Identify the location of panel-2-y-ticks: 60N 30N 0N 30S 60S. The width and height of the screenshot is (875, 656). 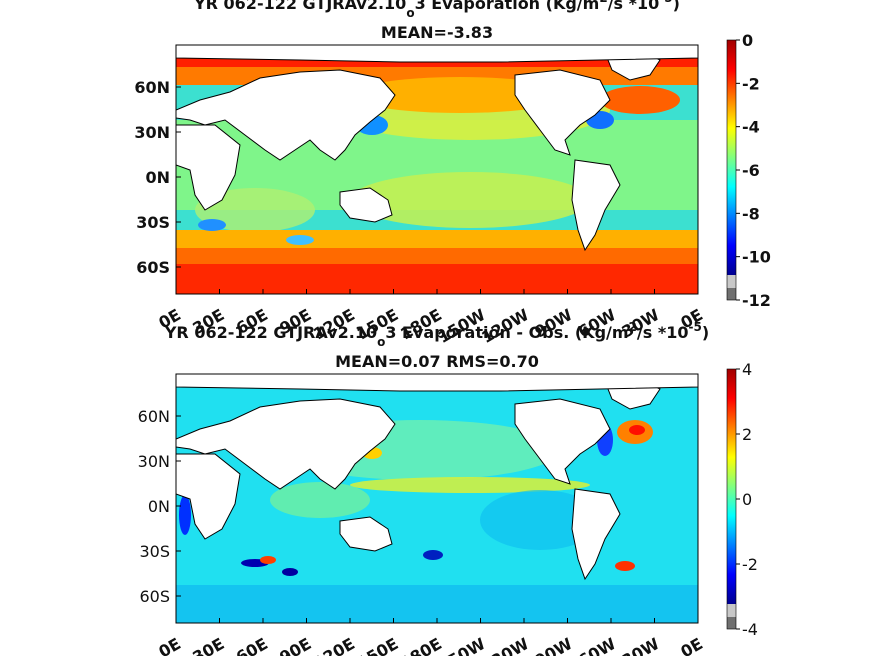
(159, 506).